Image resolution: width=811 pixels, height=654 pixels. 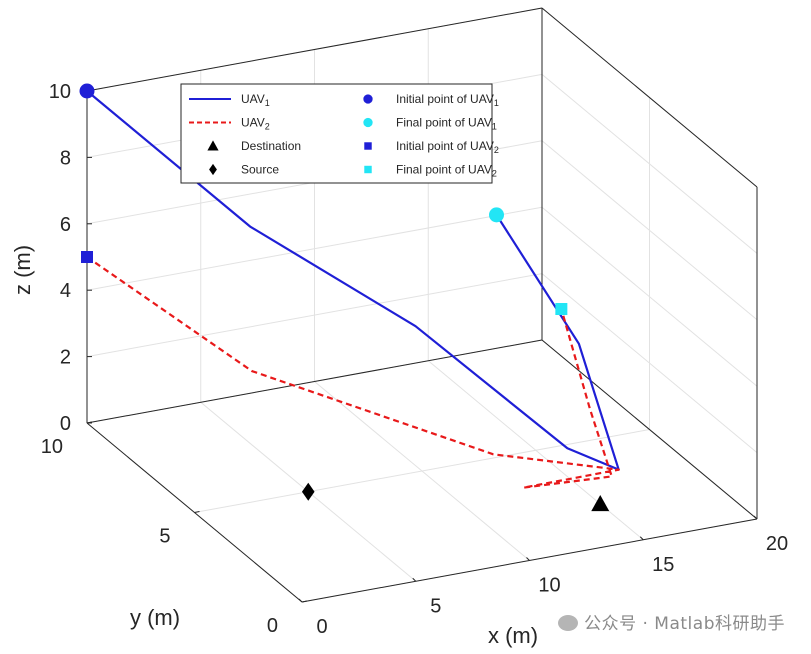 What do you see at coordinates (777, 544) in the screenshot?
I see `x-tick-label: 20` at bounding box center [777, 544].